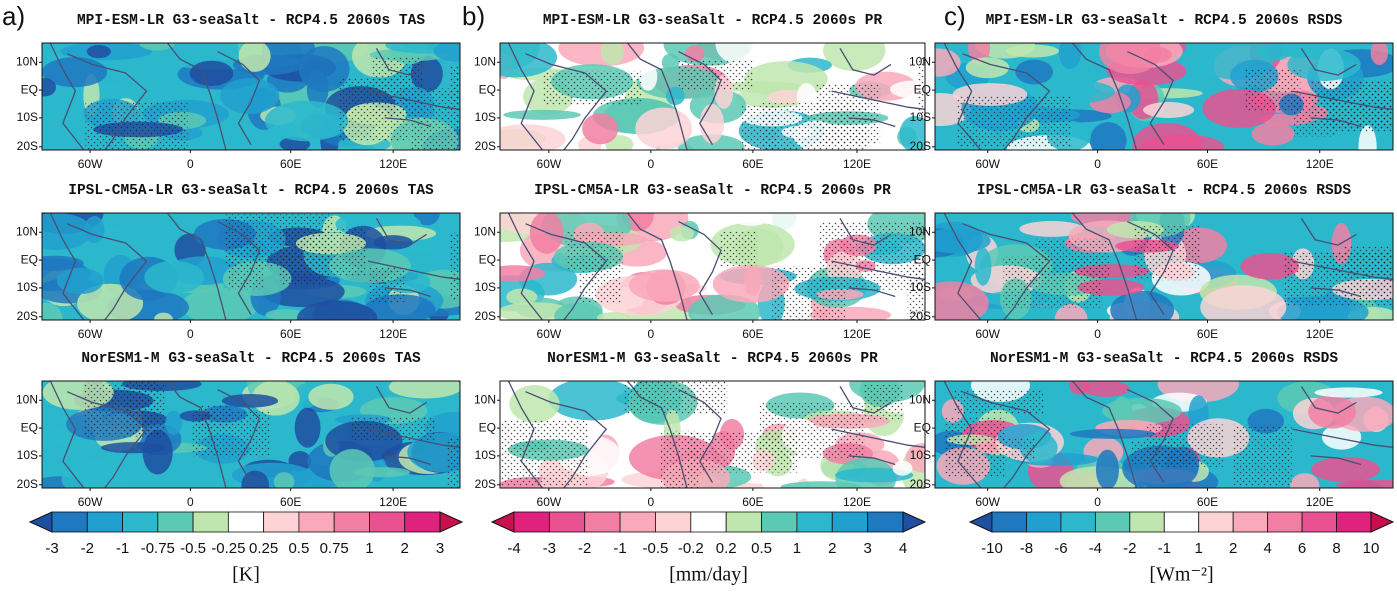 This screenshot has height=592, width=1397. What do you see at coordinates (334, 548) in the screenshot?
I see `colorbar-label: 0.75` at bounding box center [334, 548].